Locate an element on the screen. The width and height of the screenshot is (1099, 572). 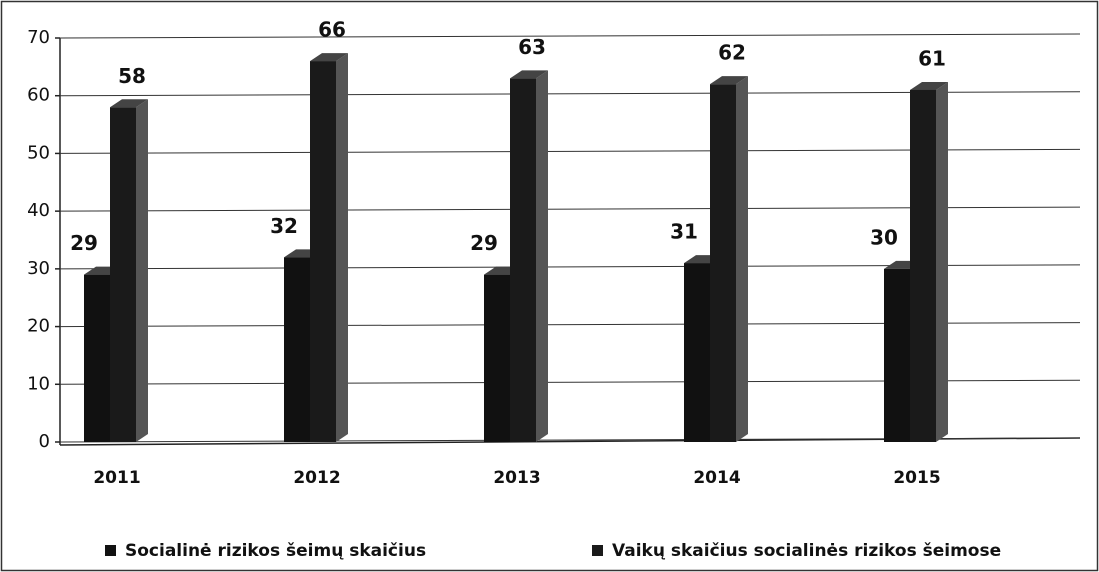
y-tick-label: 0 is located at coordinates (44, 441).